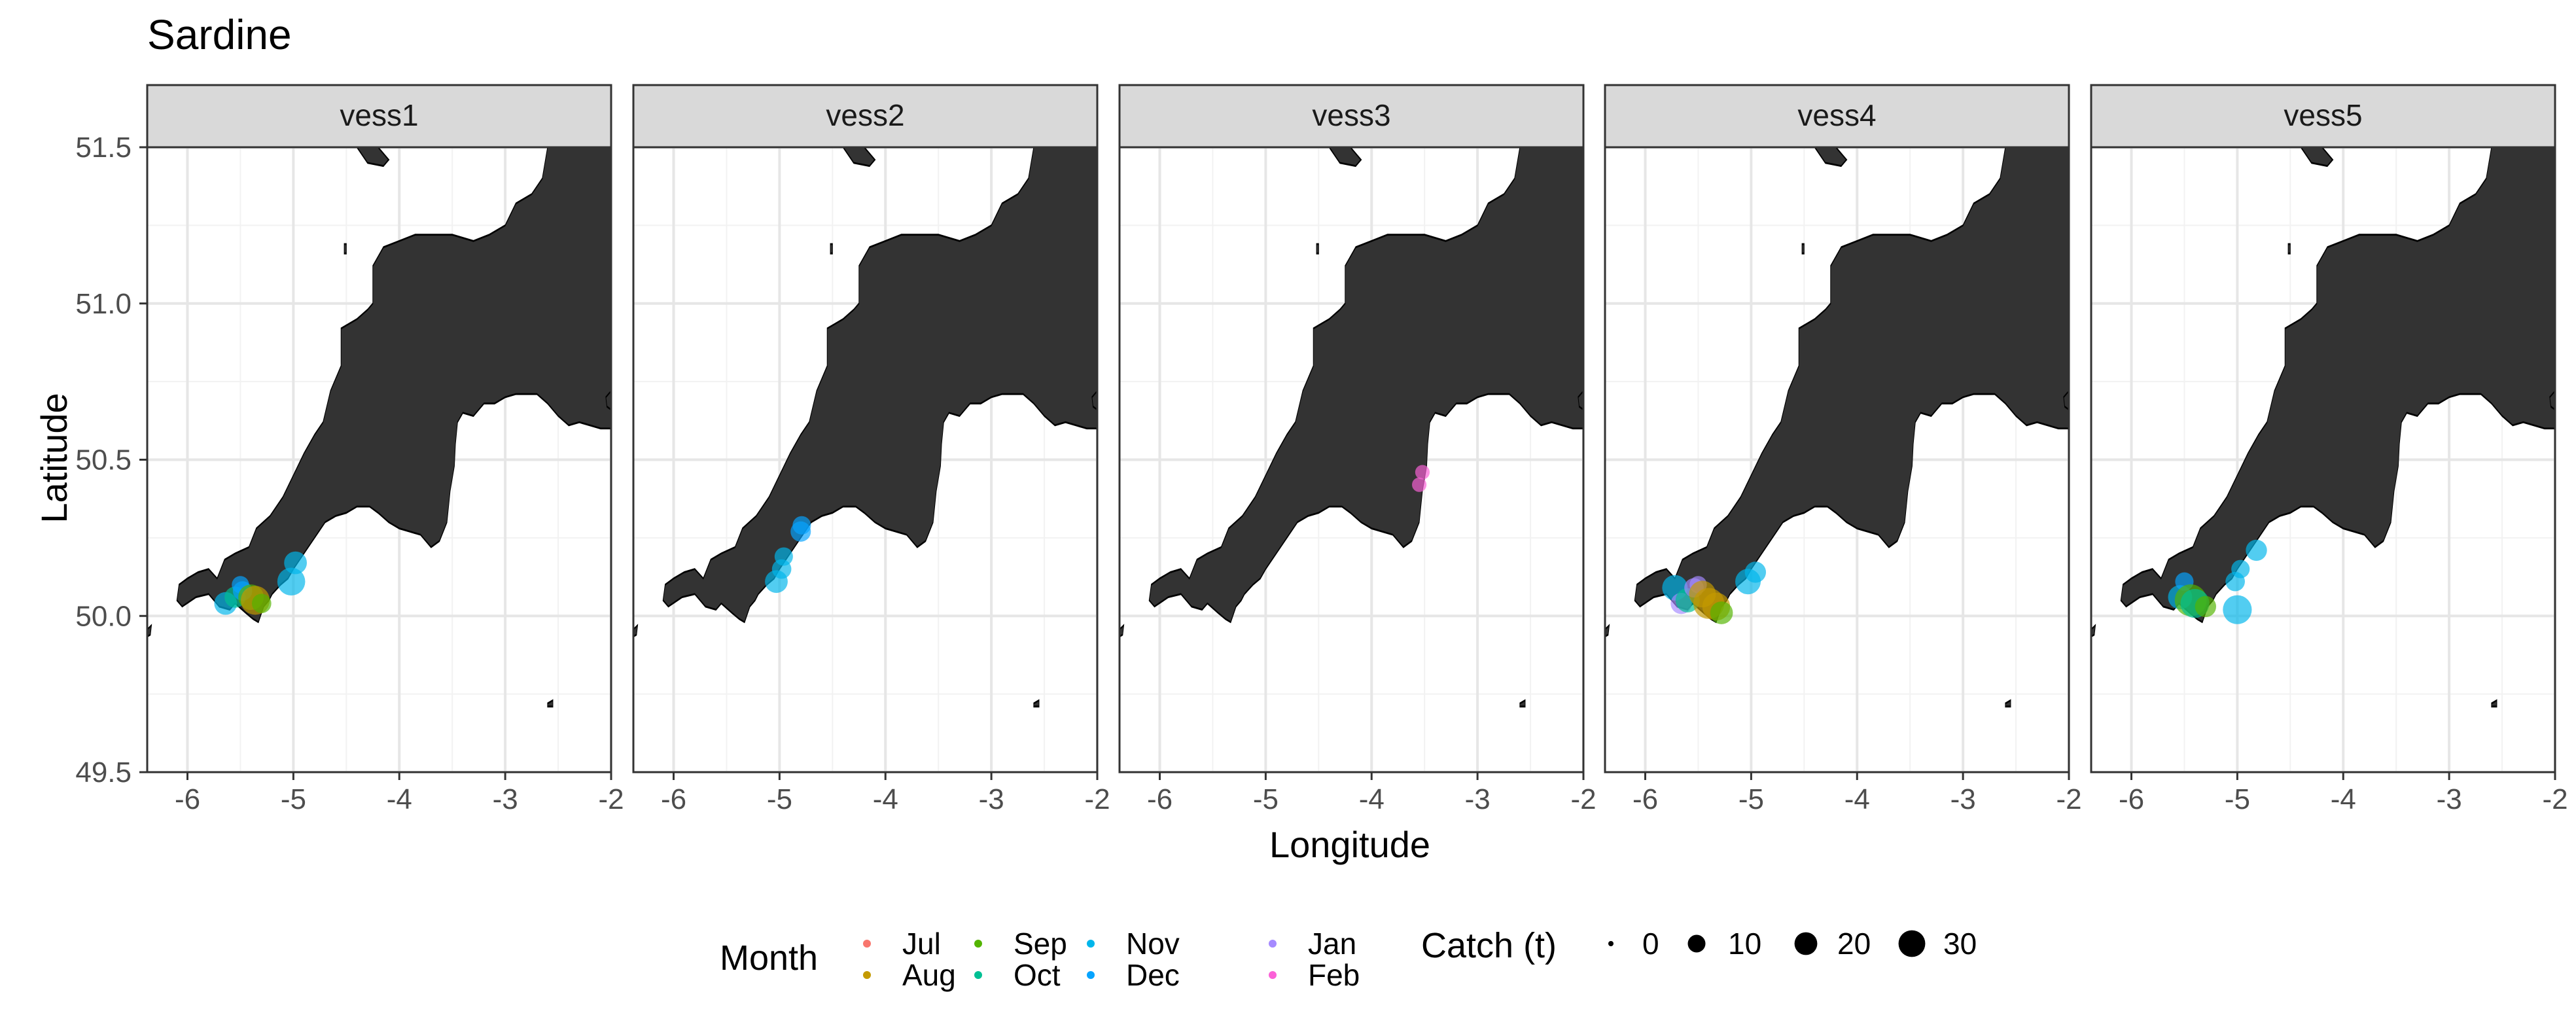 The image size is (2576, 1030). What do you see at coordinates (1091, 975) in the screenshot?
I see `legend-key-dec` at bounding box center [1091, 975].